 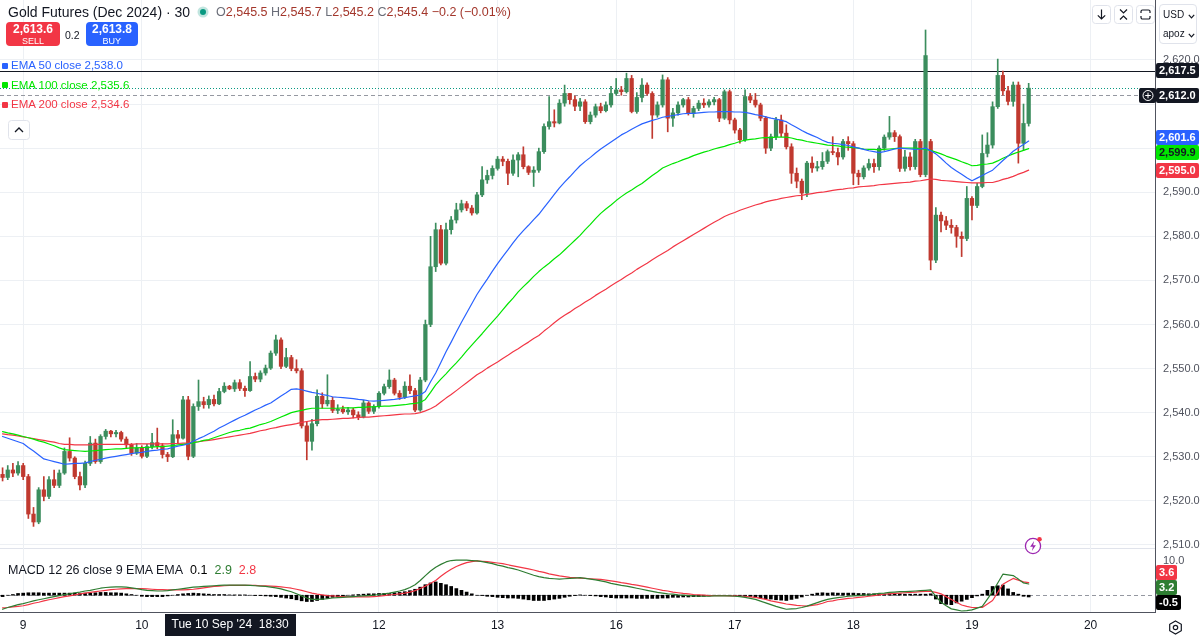 What do you see at coordinates (1167, 588) in the screenshot?
I see `text: 3.2` at bounding box center [1167, 588].